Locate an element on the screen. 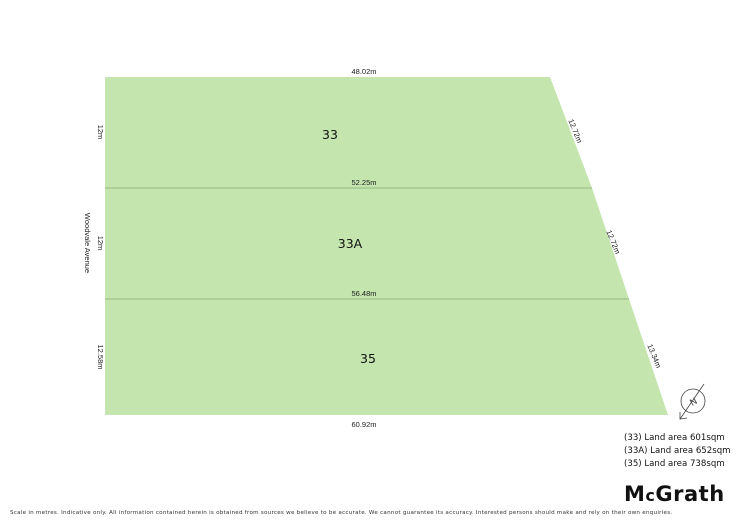 The image size is (750, 530). north-label: N is located at coordinates (694, 403).